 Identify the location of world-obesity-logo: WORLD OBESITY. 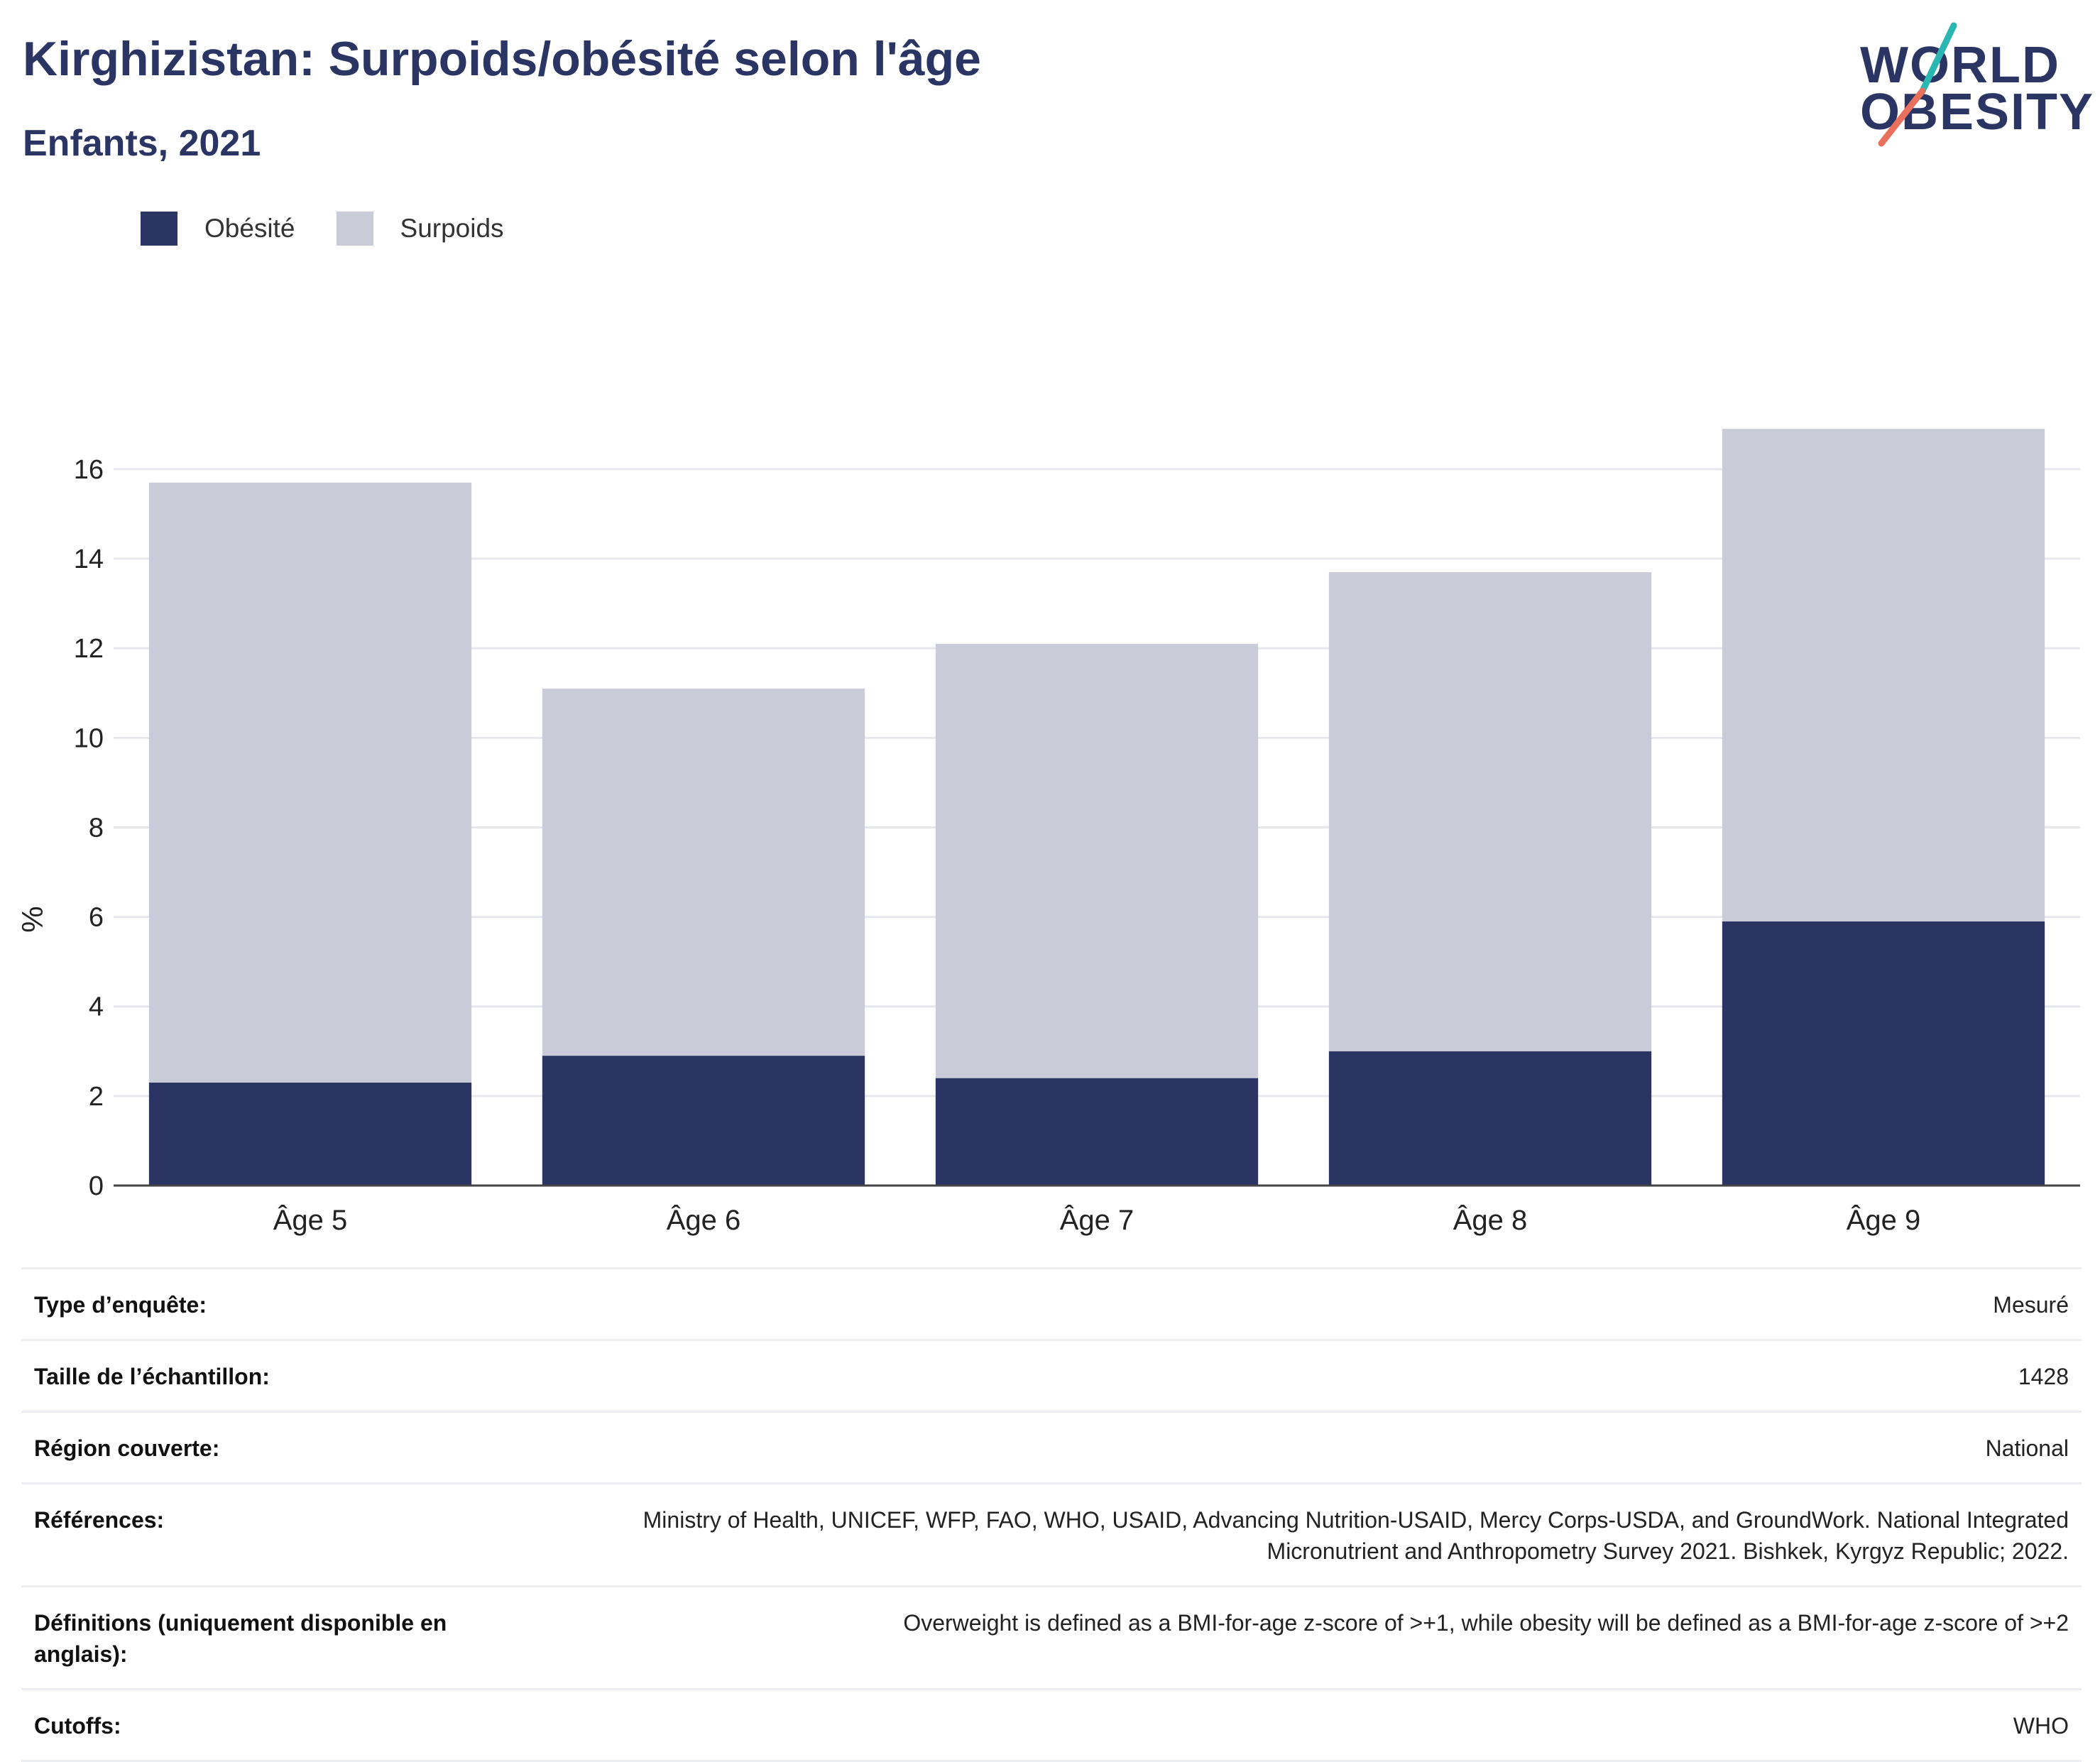
(1973, 84).